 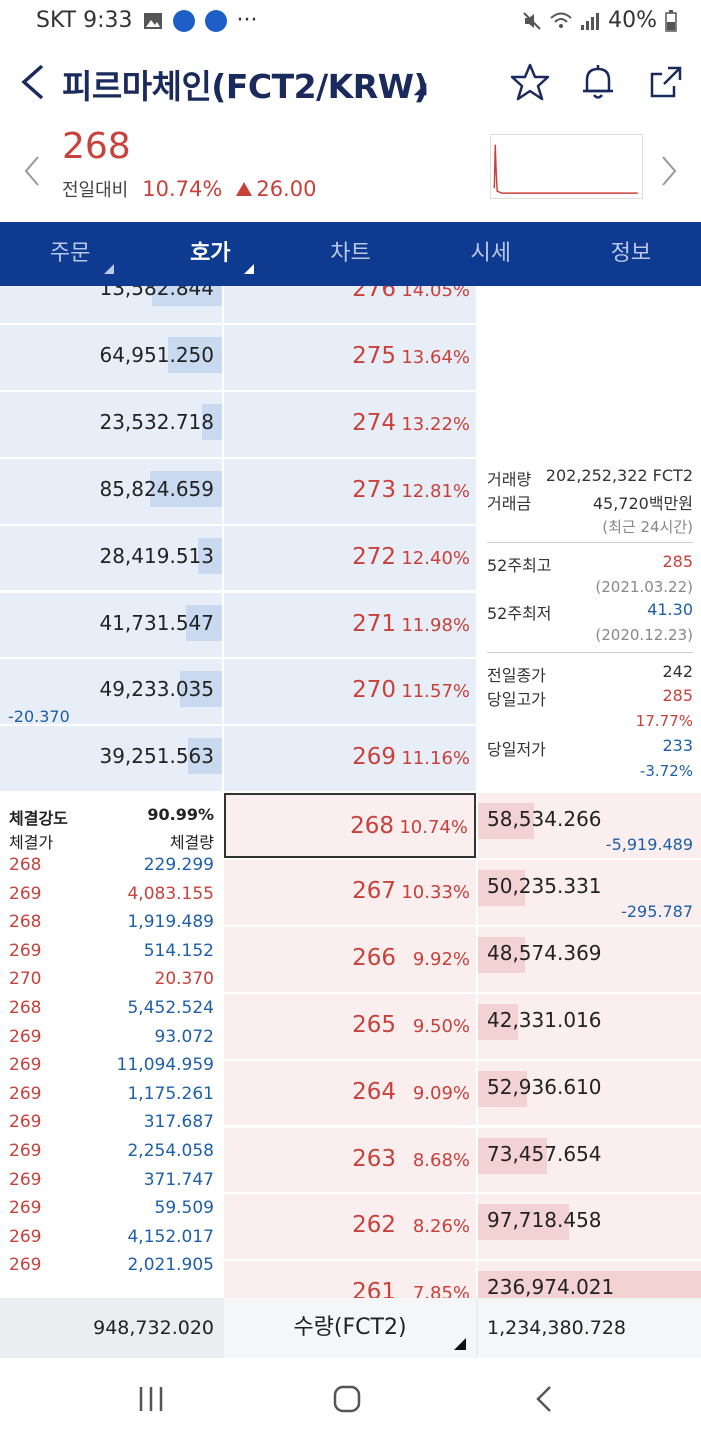 I want to click on ask-qty-cell: 28,419.513, so click(x=111, y=558).